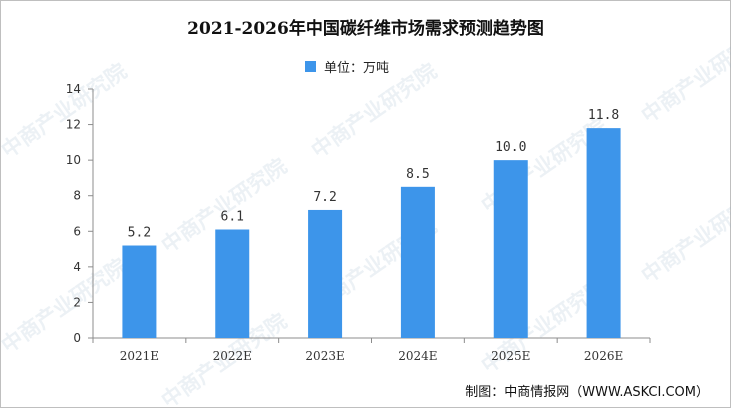  I want to click on y-tick-label: 8, so click(77, 196).